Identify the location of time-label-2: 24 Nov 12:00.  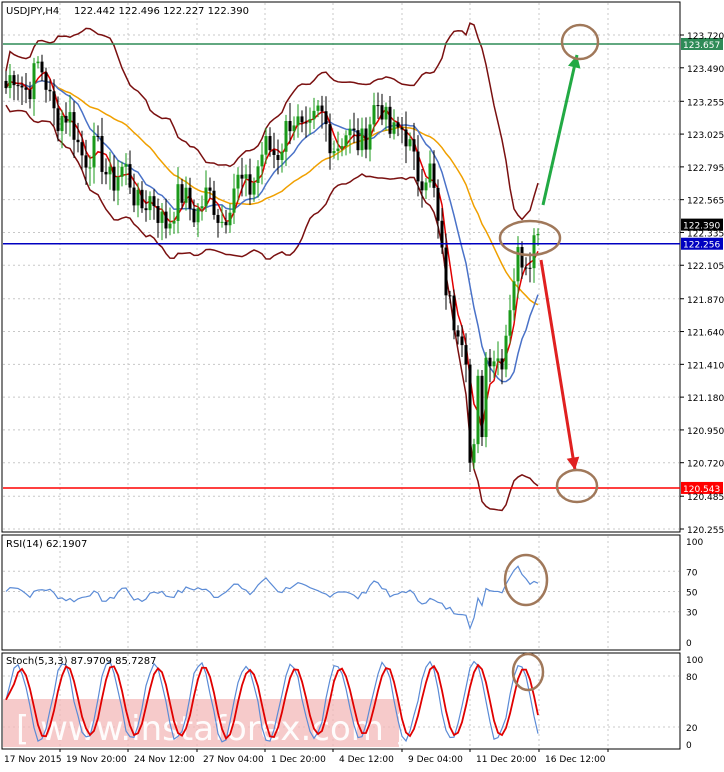
(164, 760).